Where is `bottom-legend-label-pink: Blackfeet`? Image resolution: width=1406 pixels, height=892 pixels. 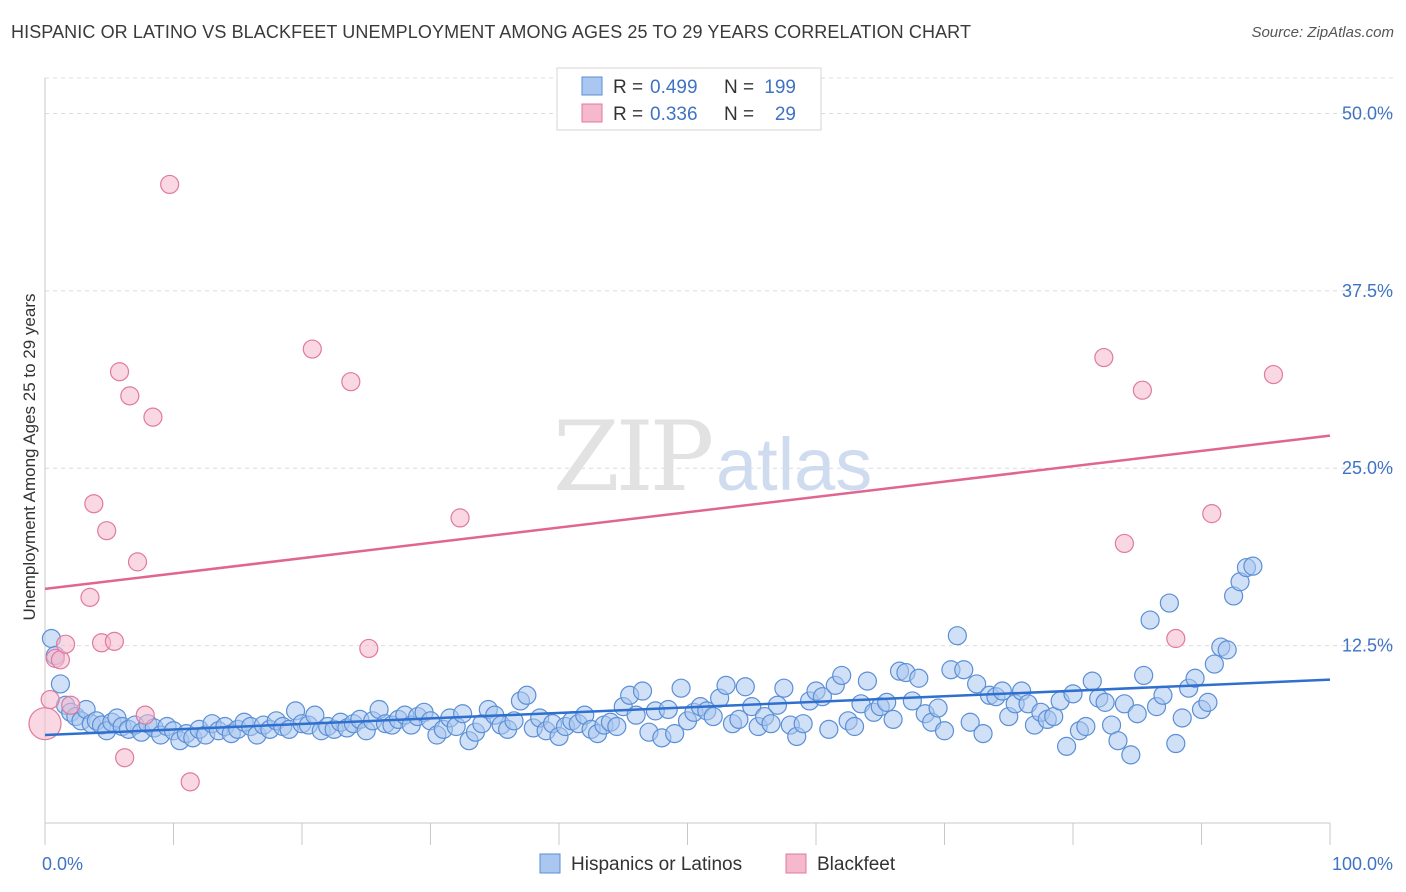
bottom-legend-label-pink: Blackfeet is located at coordinates (856, 864).